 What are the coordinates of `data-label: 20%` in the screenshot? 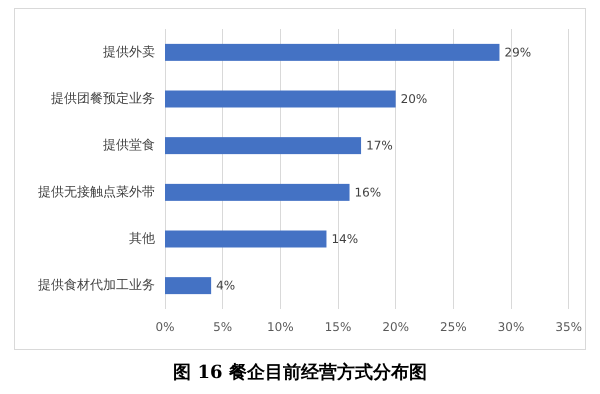 It's located at (414, 99).